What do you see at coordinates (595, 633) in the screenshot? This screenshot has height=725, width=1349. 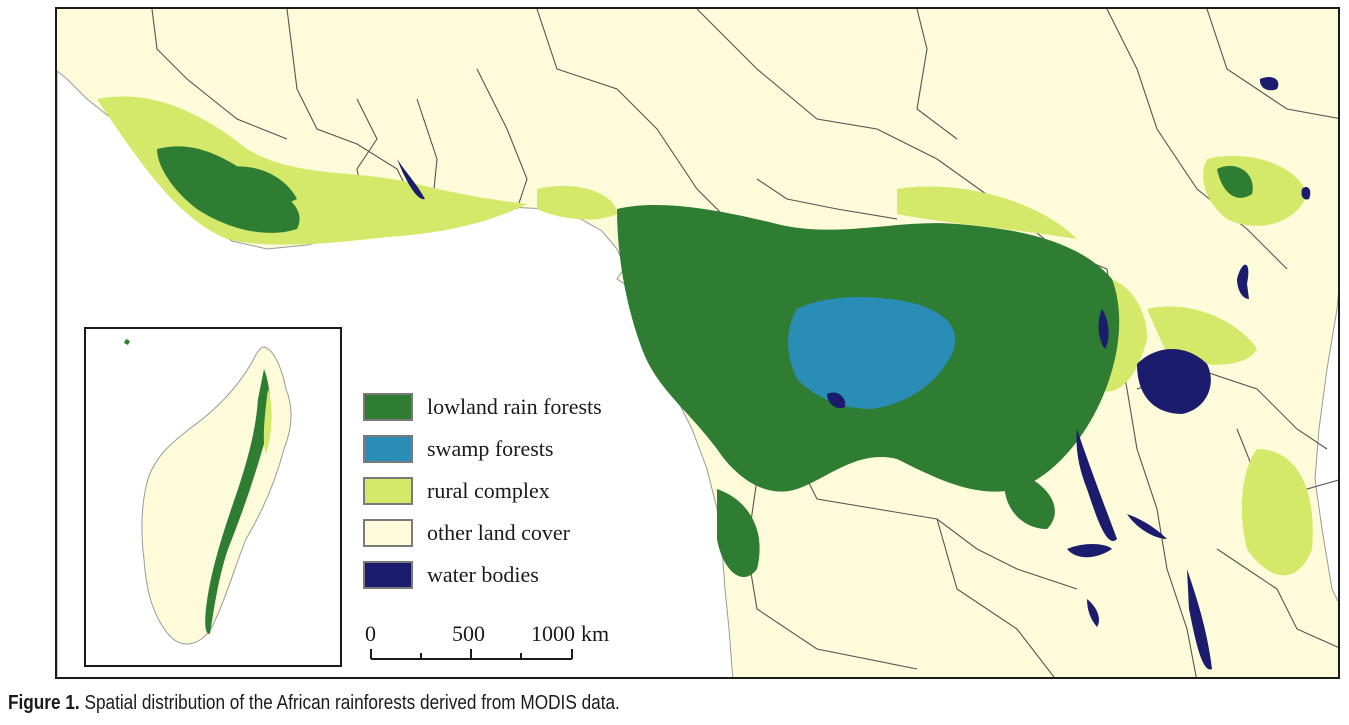 I see `scale-unit: km` at bounding box center [595, 633].